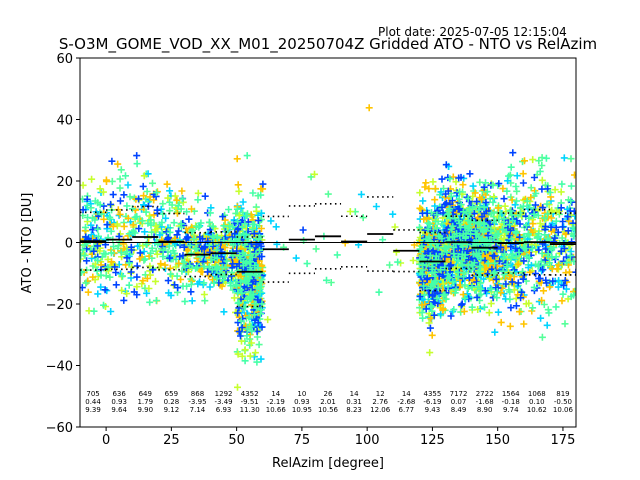  What do you see at coordinates (432, 402) in the screenshot?
I see `bin-mean-label: -6.19` at bounding box center [432, 402].